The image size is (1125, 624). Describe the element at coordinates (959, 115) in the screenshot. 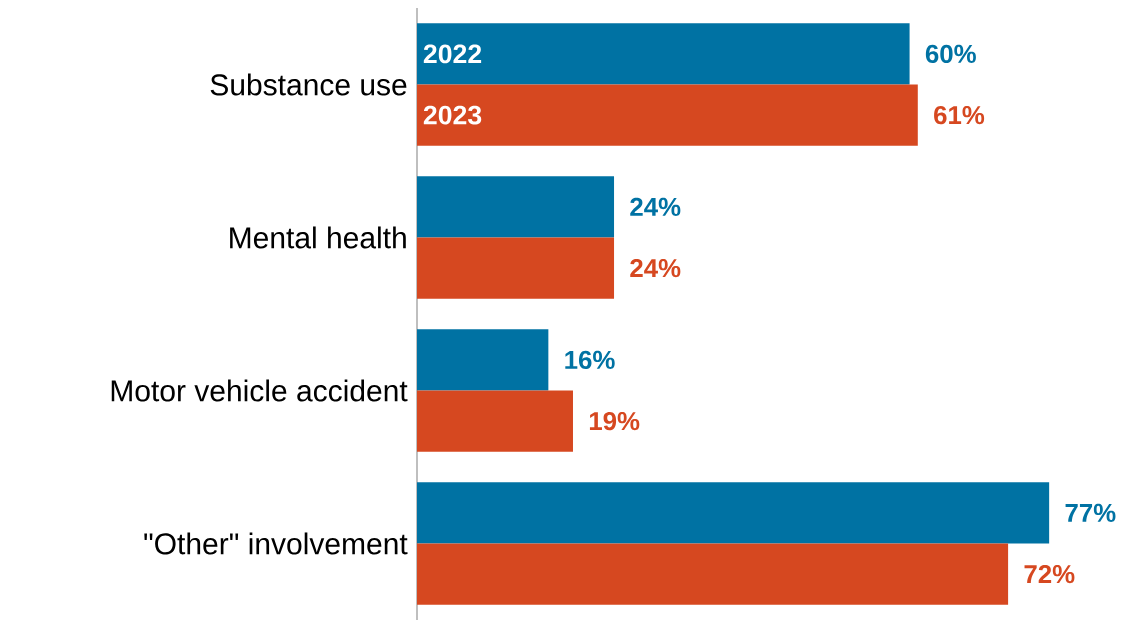

I see `data-label: 61%` at that location.